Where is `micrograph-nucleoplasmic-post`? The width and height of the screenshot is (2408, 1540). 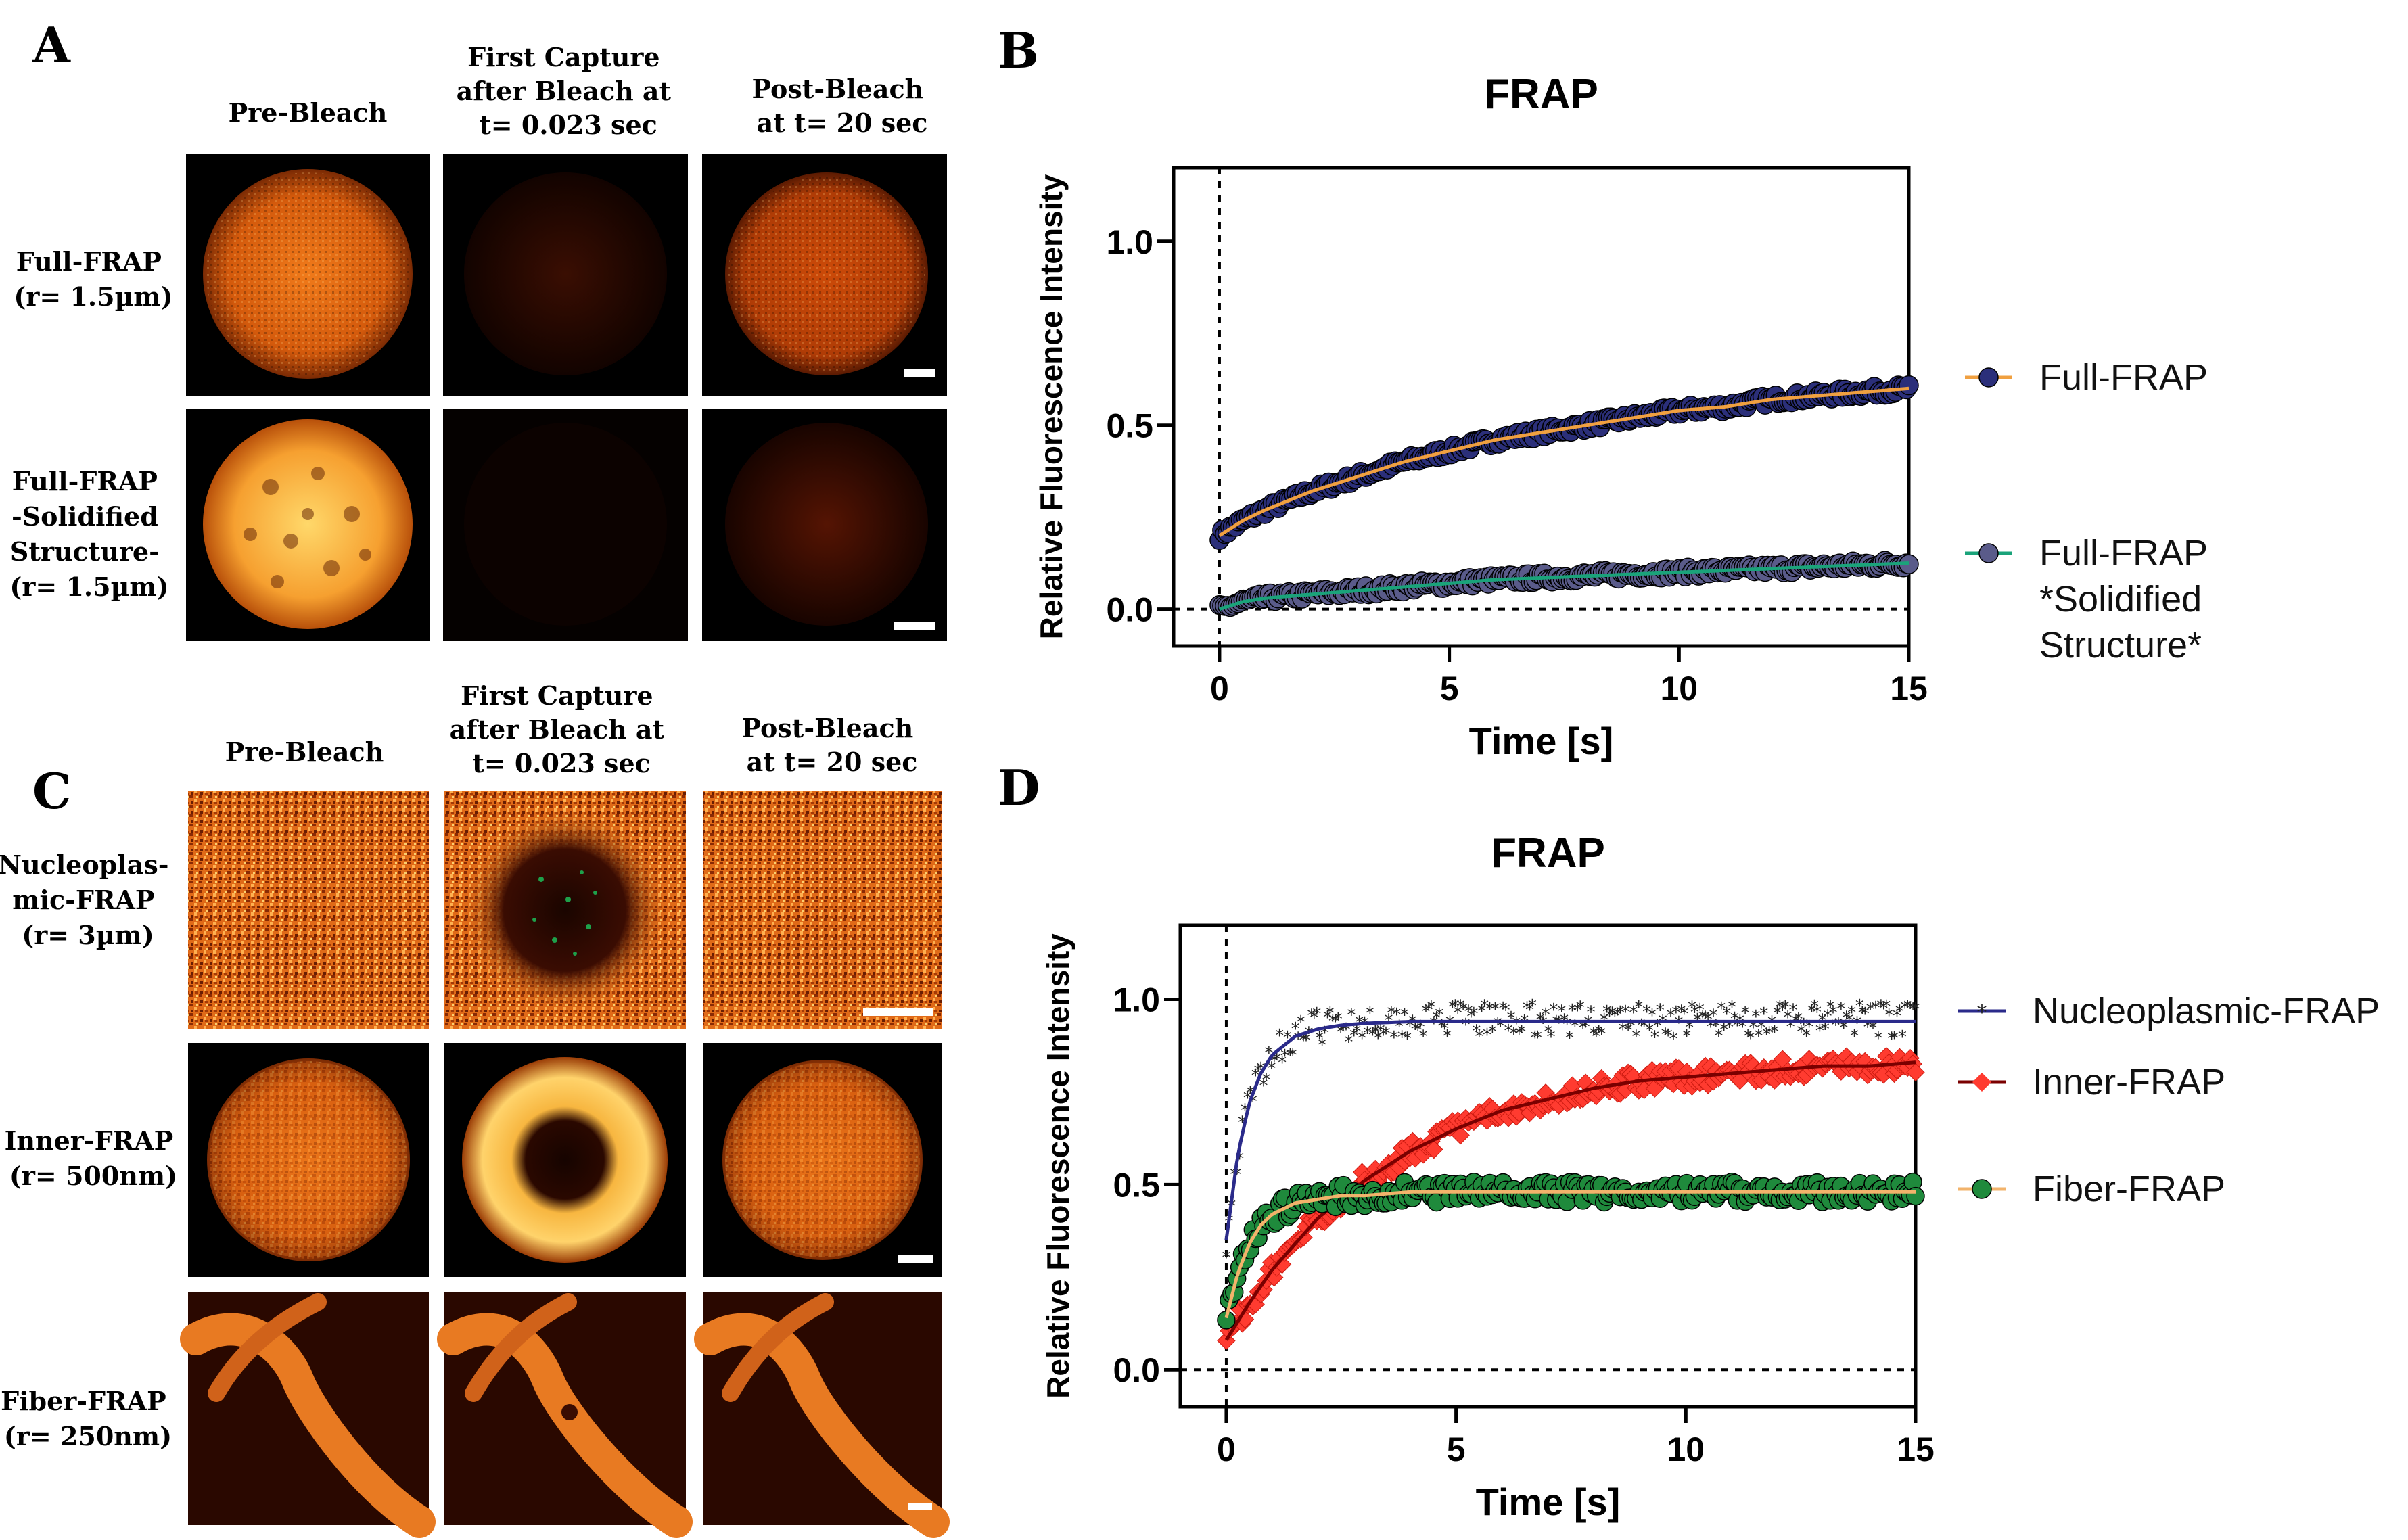
micrograph-nucleoplasmic-post is located at coordinates (822, 910).